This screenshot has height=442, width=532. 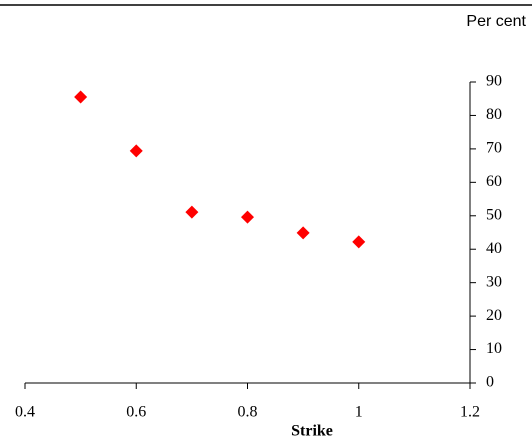 I want to click on y-tick-label: 70, so click(x=494, y=148).